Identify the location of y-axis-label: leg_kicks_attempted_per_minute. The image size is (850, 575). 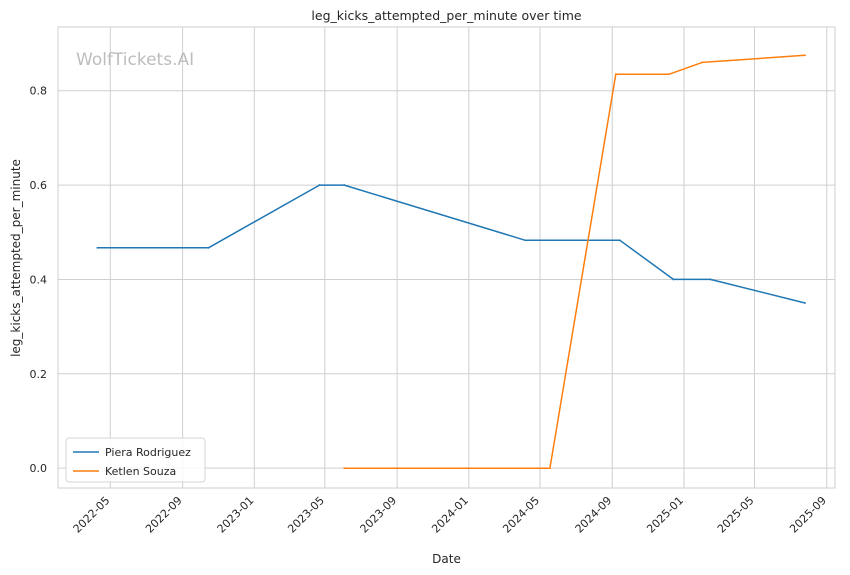
(16, 258).